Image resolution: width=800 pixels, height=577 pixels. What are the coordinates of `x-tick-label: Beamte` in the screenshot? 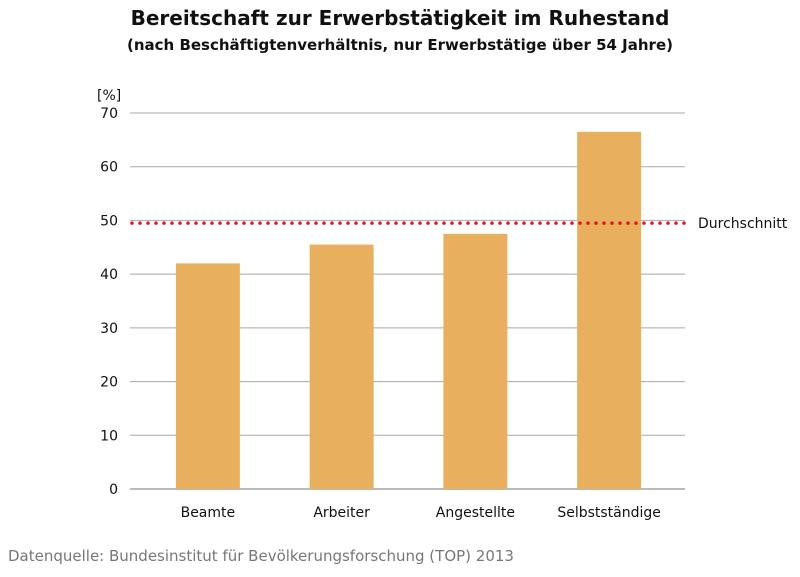 It's located at (208, 513).